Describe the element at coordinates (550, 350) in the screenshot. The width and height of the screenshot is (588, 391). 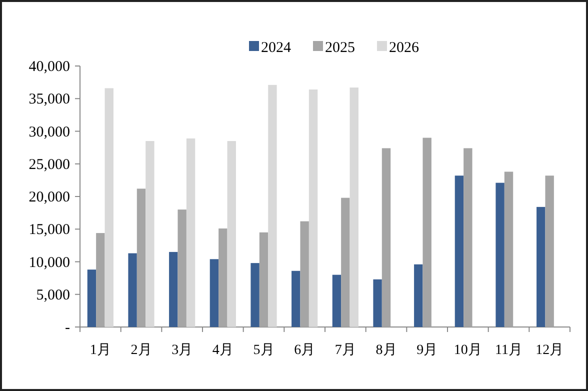
I see `x-tick-label: 12月` at that location.